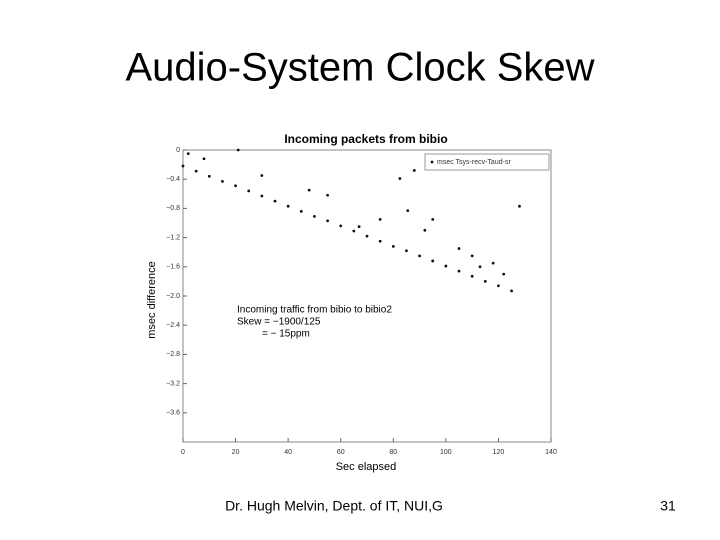  I want to click on y-tick-label: −1.6, so click(173, 267).